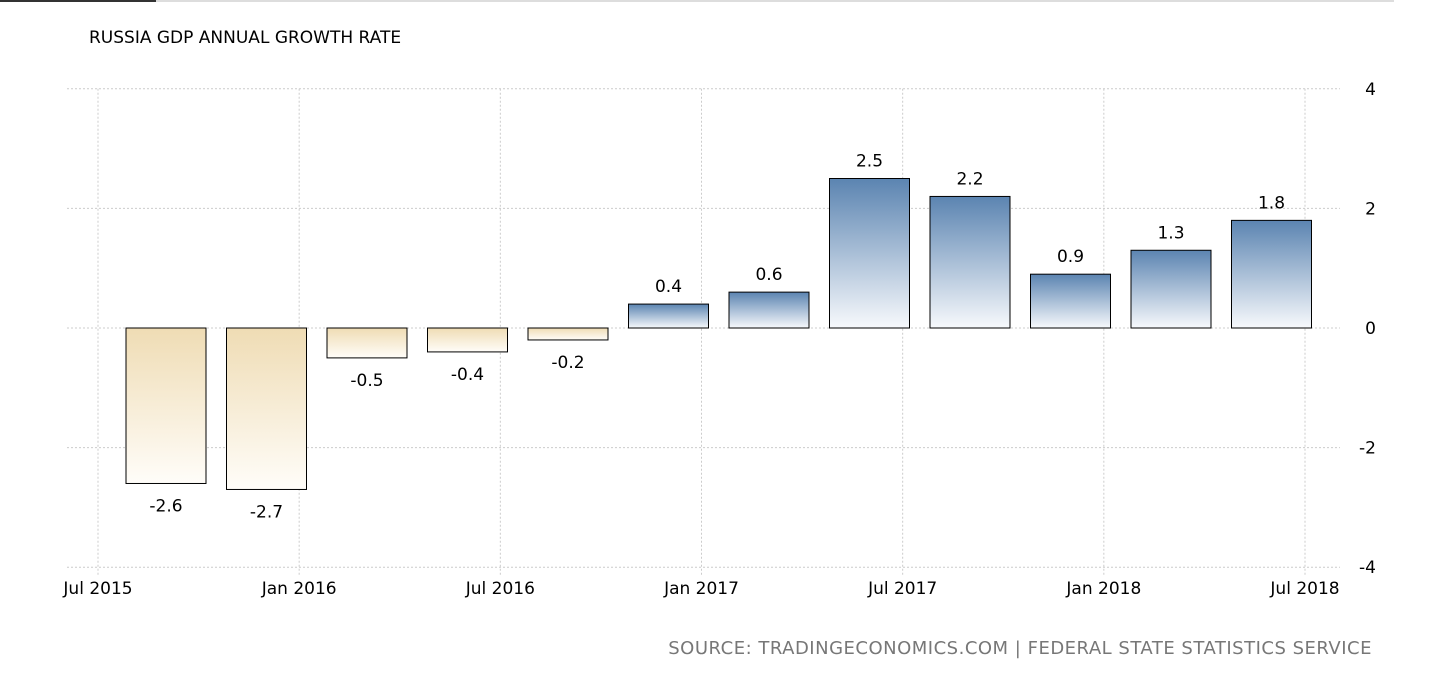 The height and width of the screenshot is (682, 1430). What do you see at coordinates (500, 589) in the screenshot?
I see `x-tick-label: Jul 2016` at bounding box center [500, 589].